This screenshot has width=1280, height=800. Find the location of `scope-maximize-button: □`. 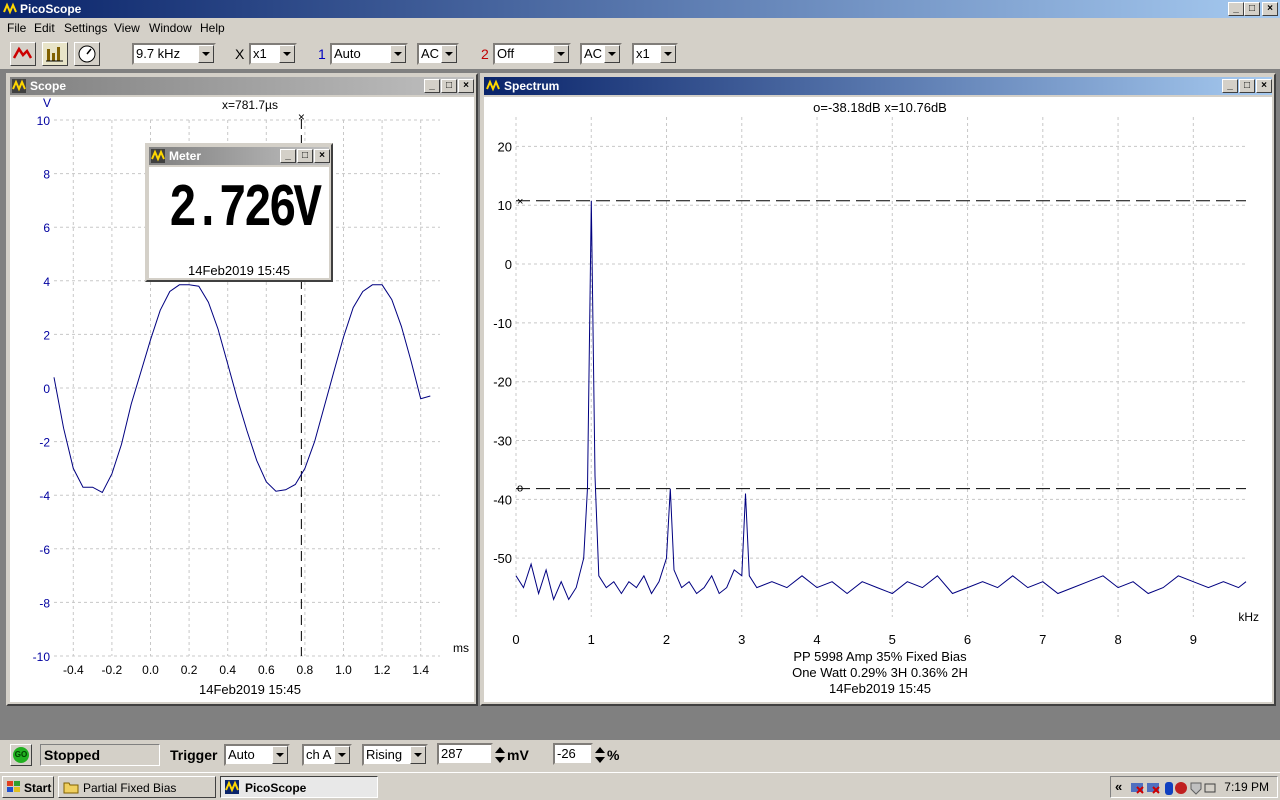

scope-maximize-button: □ is located at coordinates (449, 86).